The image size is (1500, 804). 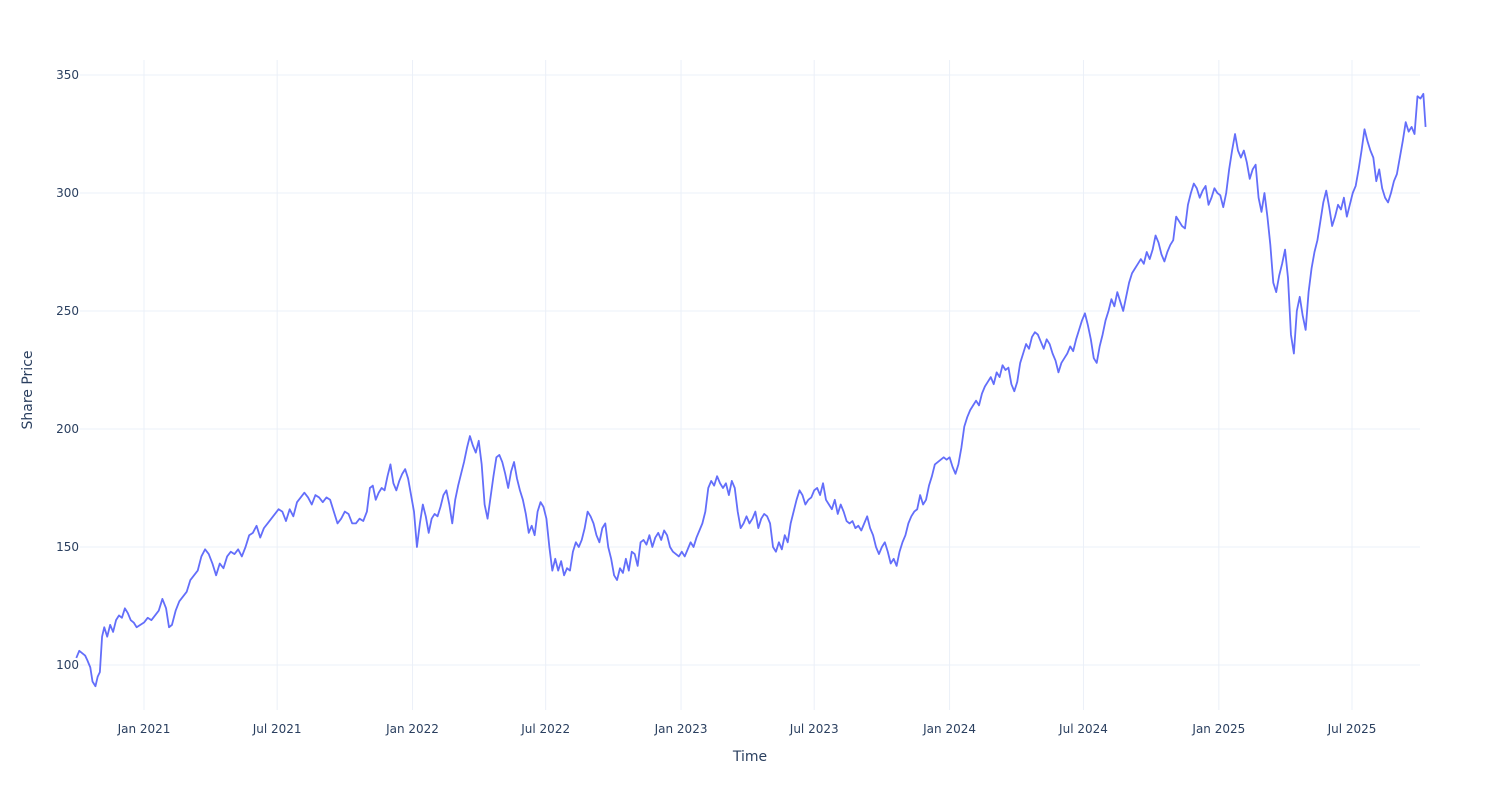 I want to click on x-tick-label: Jul 2021, so click(x=277, y=729).